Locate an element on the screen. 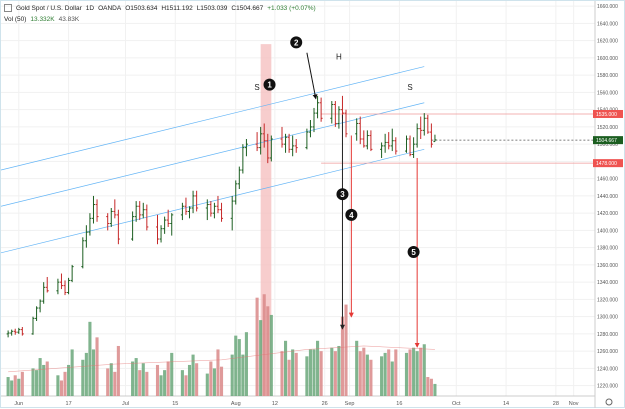 The width and height of the screenshot is (625, 409). price-level-tag is located at coordinates (608, 163).